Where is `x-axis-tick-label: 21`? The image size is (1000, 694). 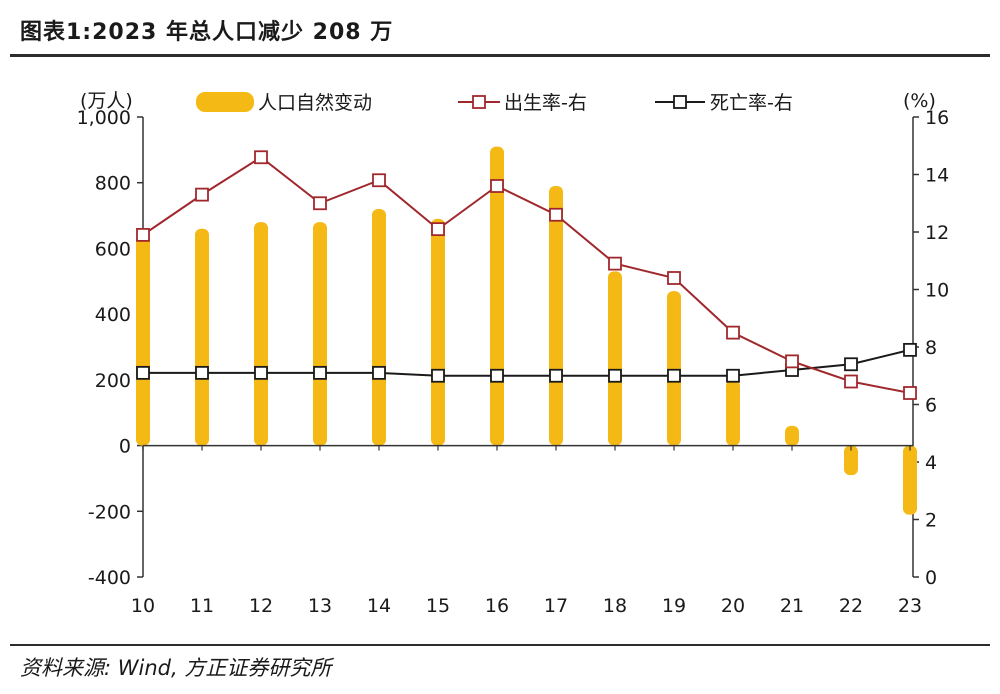
x-axis-tick-label: 21 is located at coordinates (792, 606).